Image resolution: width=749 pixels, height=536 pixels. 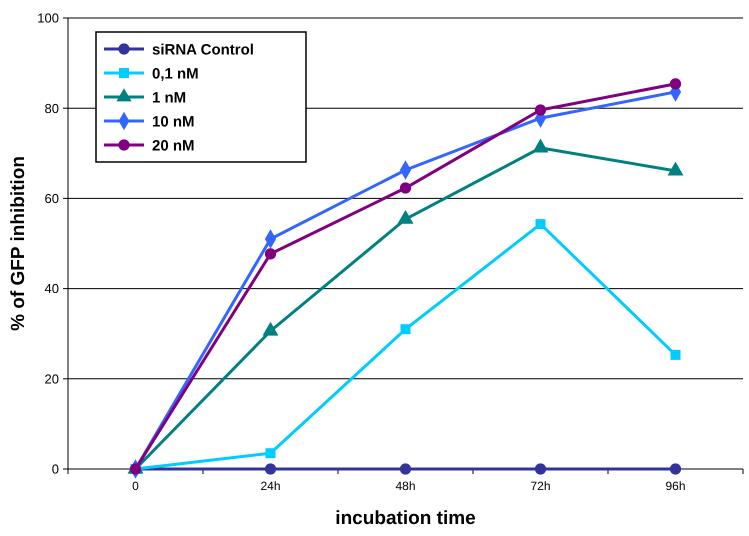 I want to click on x-tick-label: 72h, so click(x=540, y=486).